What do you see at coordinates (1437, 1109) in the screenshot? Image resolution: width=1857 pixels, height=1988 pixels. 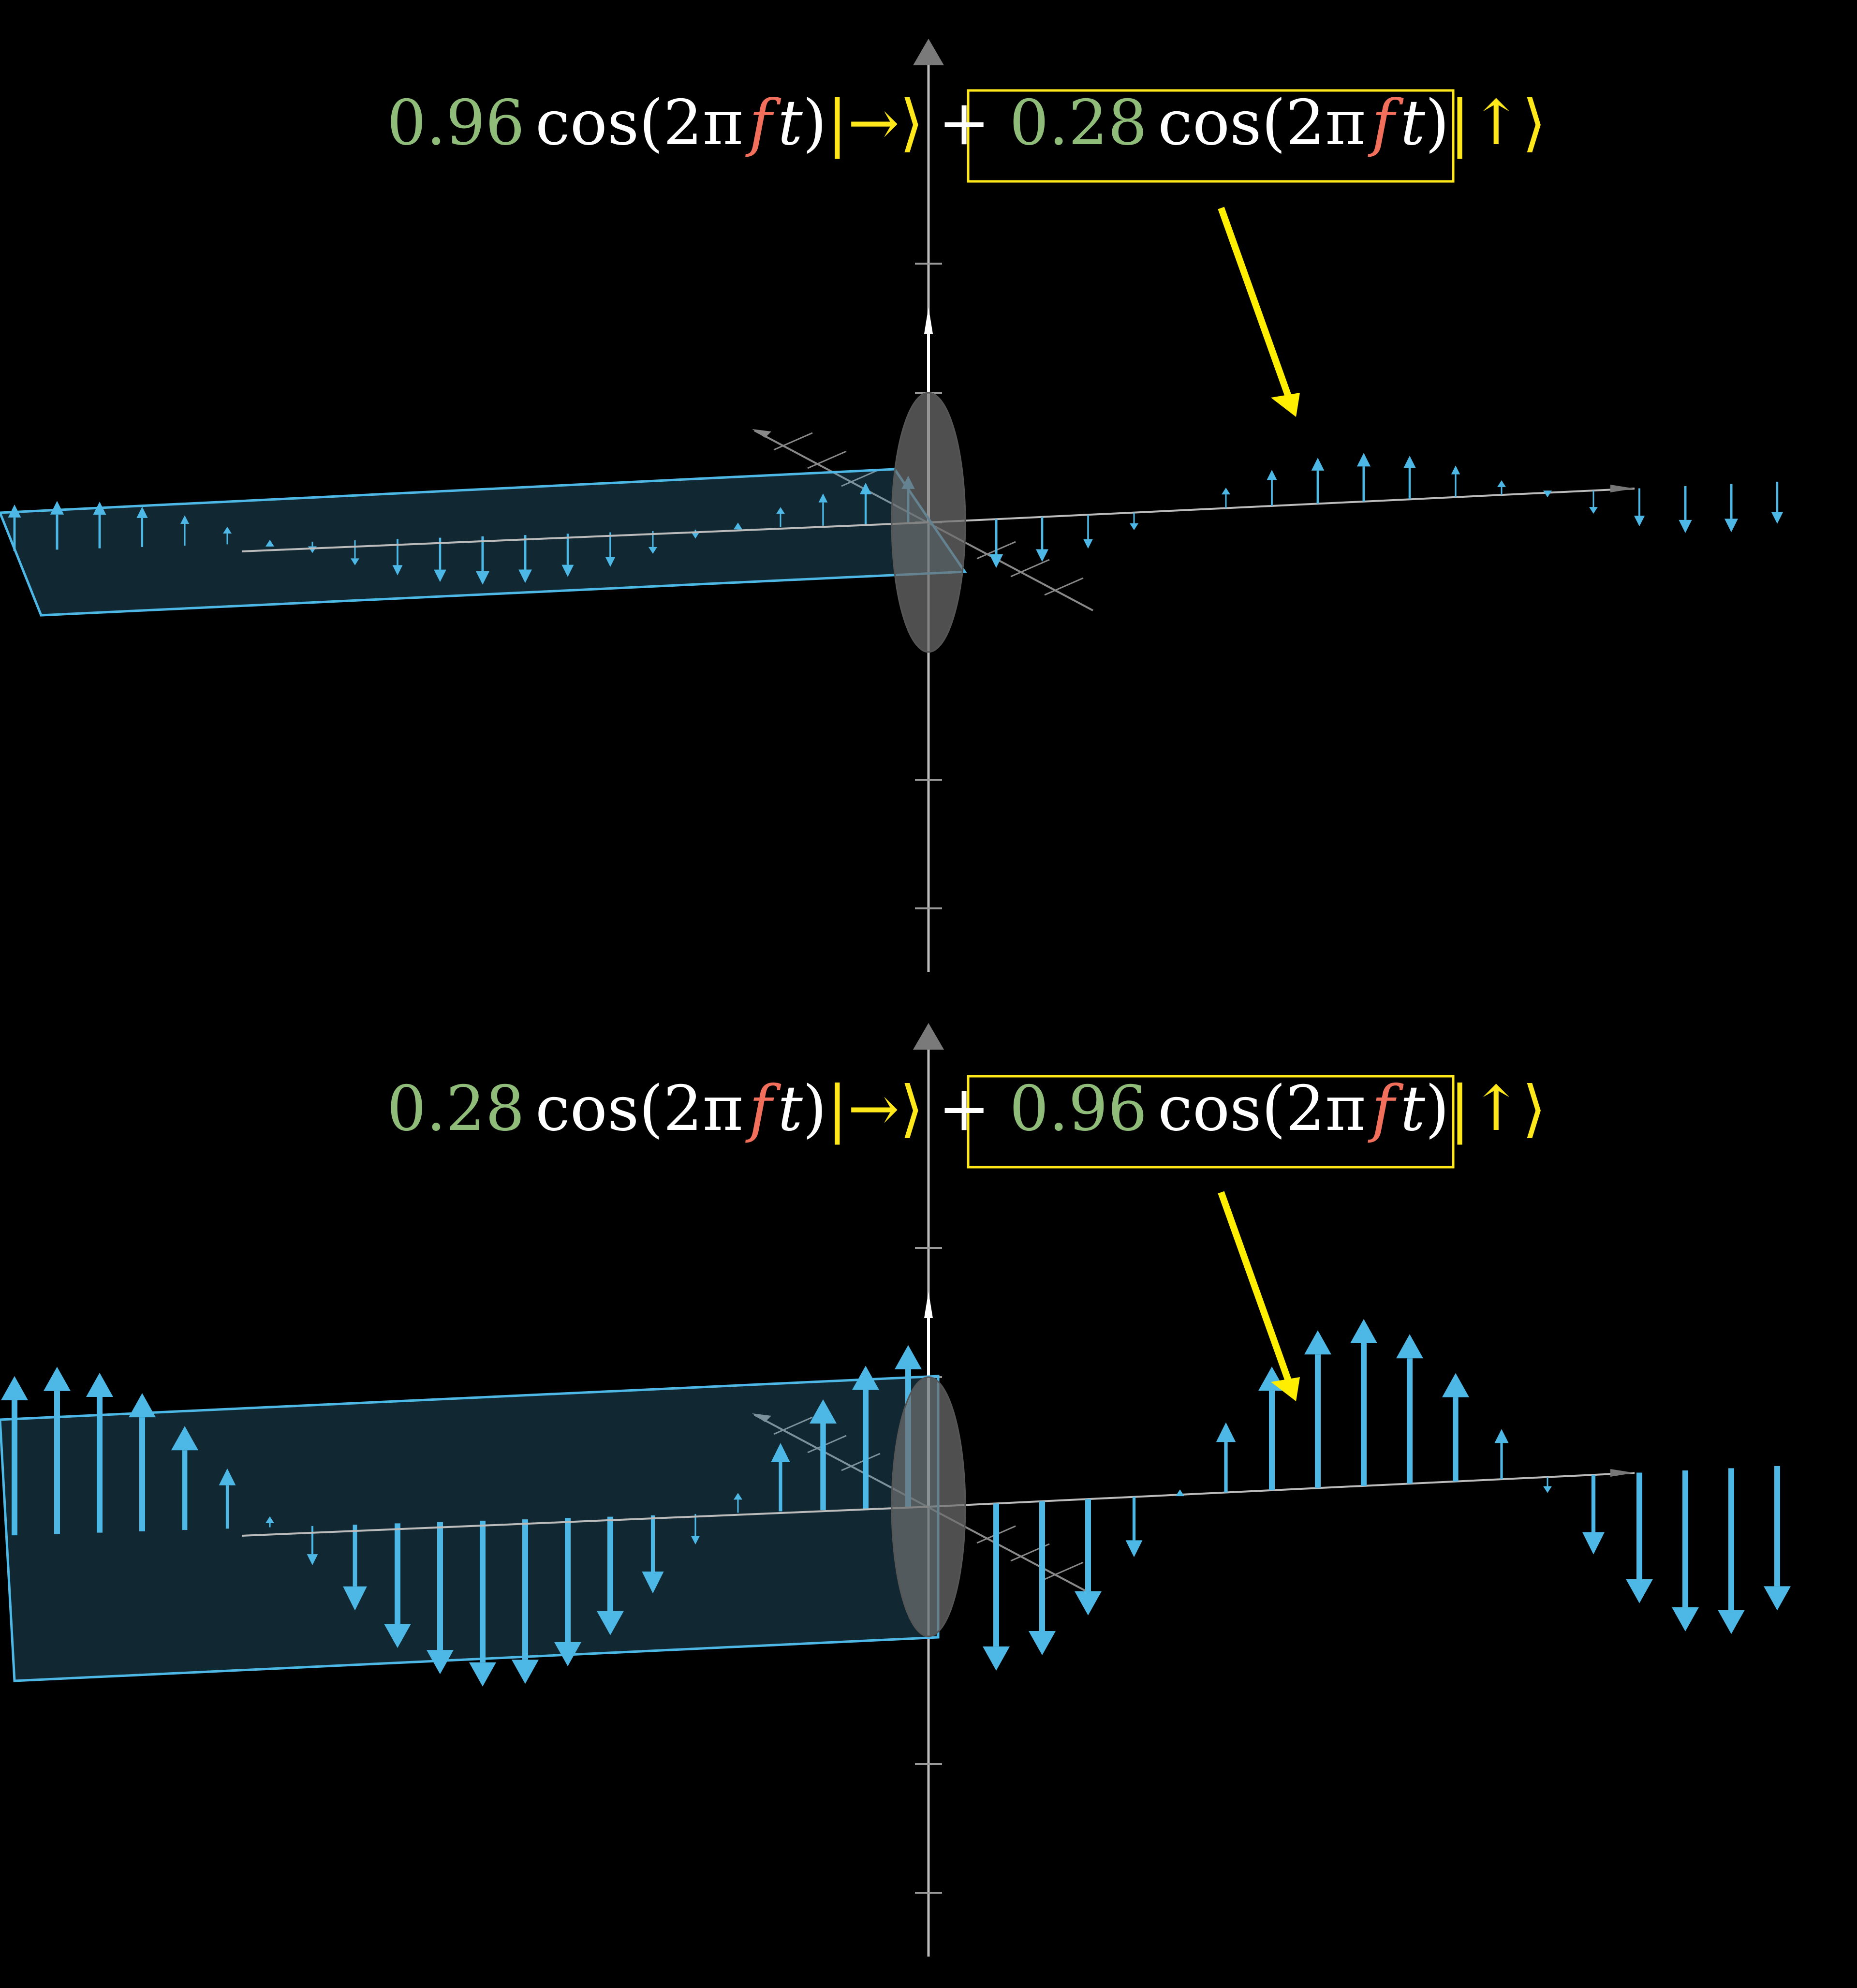 I see `close-paren-2: )` at bounding box center [1437, 1109].